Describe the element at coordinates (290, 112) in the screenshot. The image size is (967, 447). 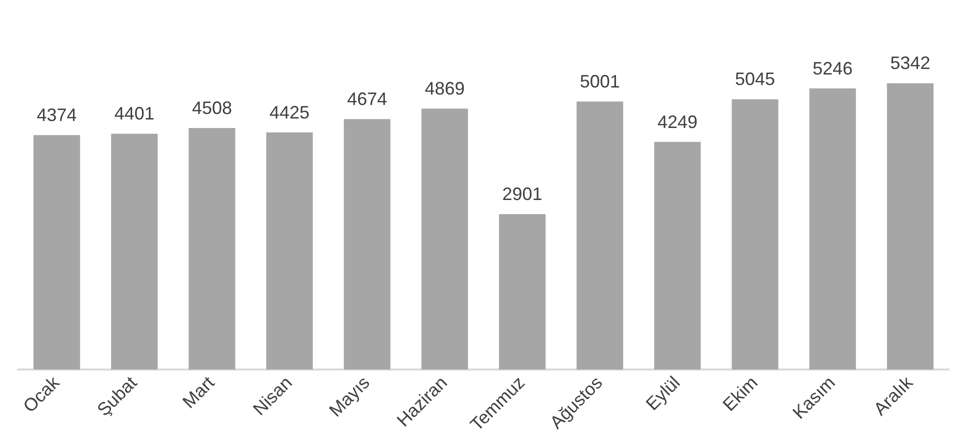
I see `data-label: 4425` at that location.